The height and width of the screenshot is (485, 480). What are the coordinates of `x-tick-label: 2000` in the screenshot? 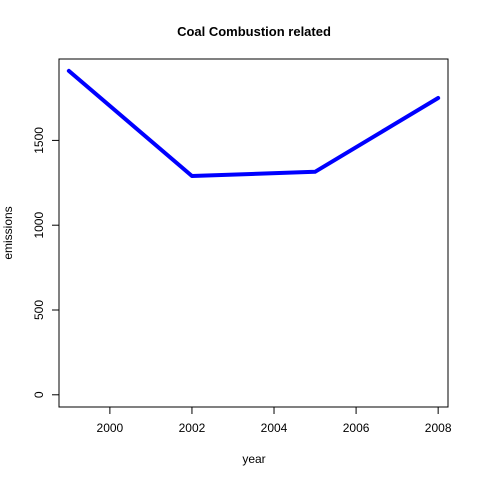 It's located at (110, 428).